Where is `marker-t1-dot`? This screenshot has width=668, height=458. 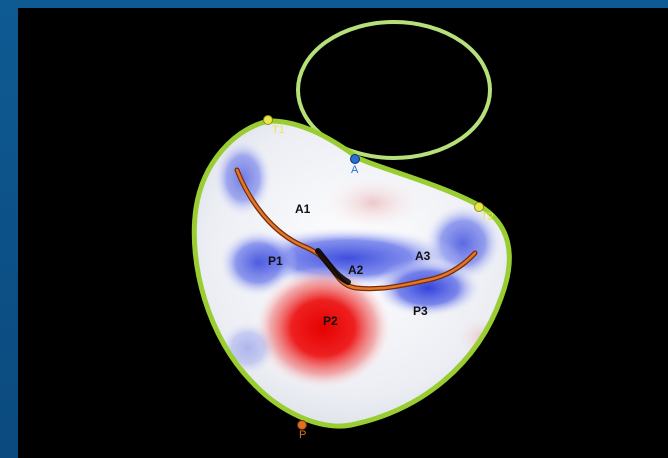
marker-t1-dot is located at coordinates (268, 120).